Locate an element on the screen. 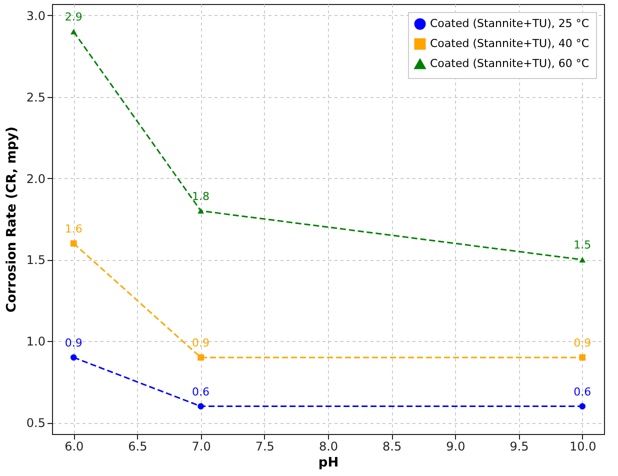  x-axis-title: pH is located at coordinates (328, 463).